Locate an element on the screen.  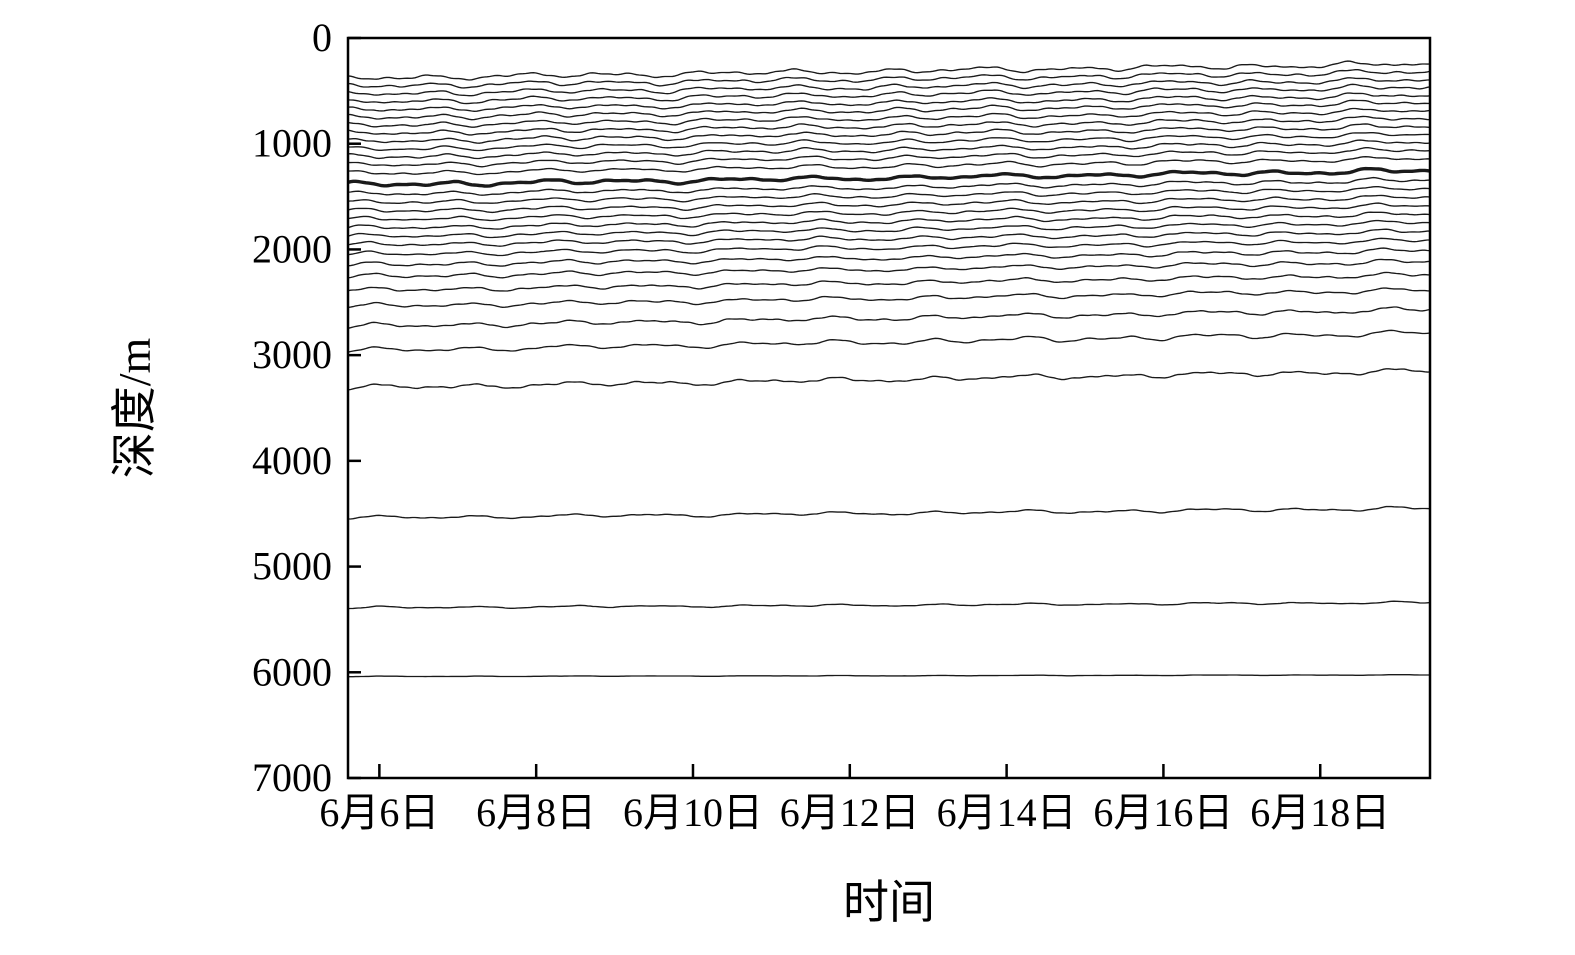
y-tick-label: 5000 is located at coordinates (292, 566).